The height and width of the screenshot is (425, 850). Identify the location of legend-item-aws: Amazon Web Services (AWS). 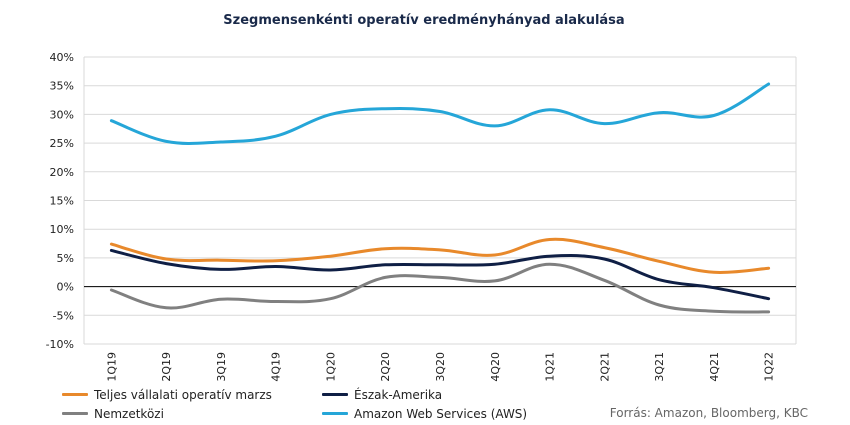
(424, 413).